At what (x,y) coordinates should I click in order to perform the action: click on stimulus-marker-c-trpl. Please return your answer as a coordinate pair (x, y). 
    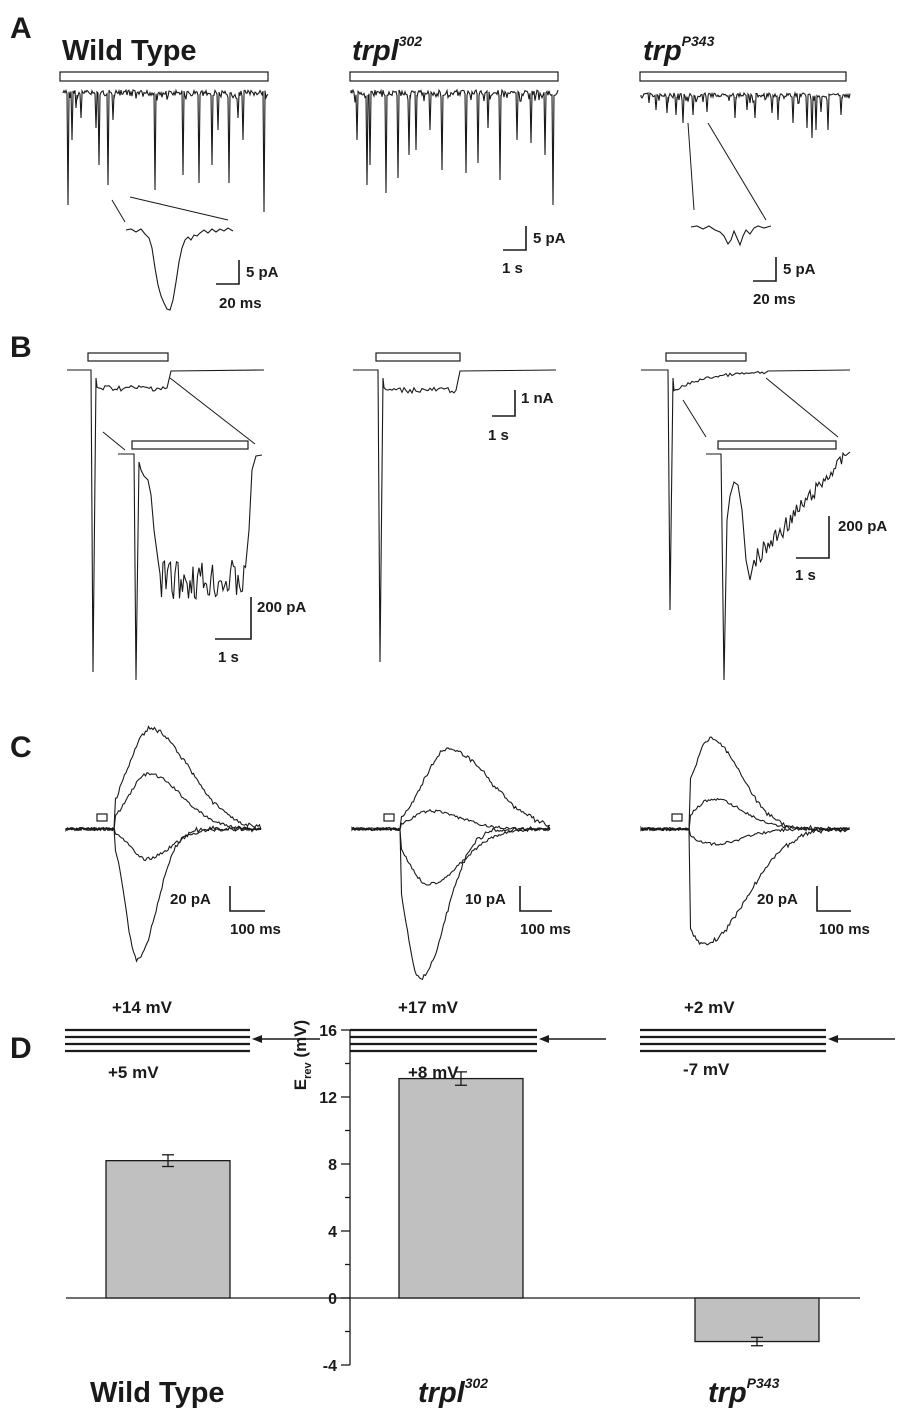
    Looking at the image, I should click on (389, 817).